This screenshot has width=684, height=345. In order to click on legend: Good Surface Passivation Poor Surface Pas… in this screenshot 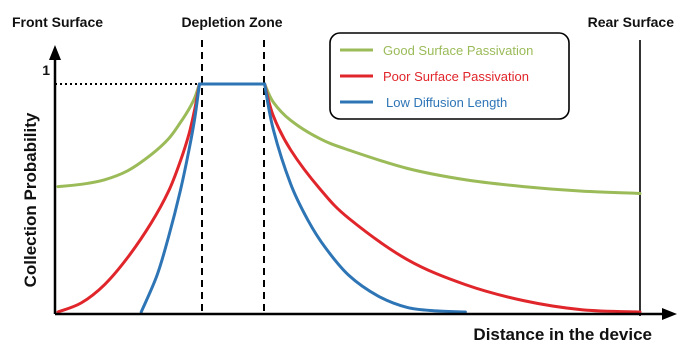, I will do `click(449, 76)`.